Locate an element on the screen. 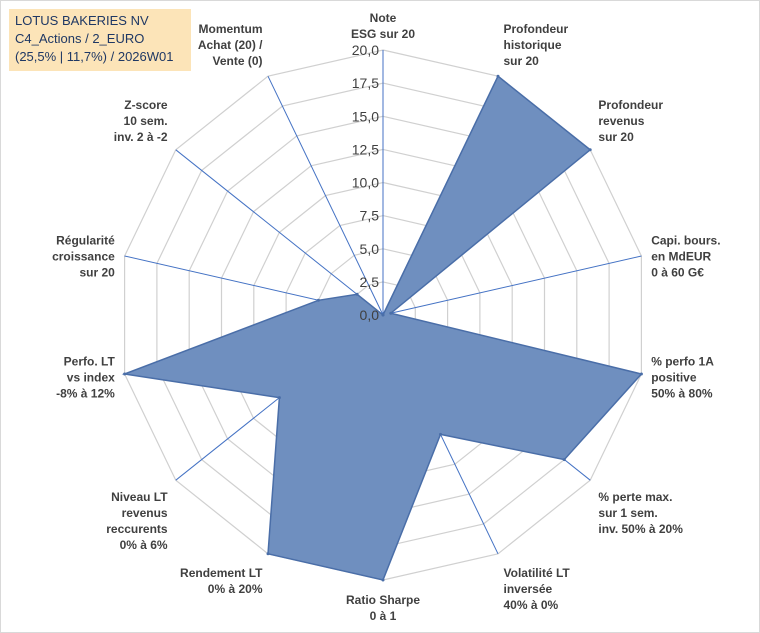 The image size is (760, 633). tick-label: 0,0 is located at coordinates (370, 315).